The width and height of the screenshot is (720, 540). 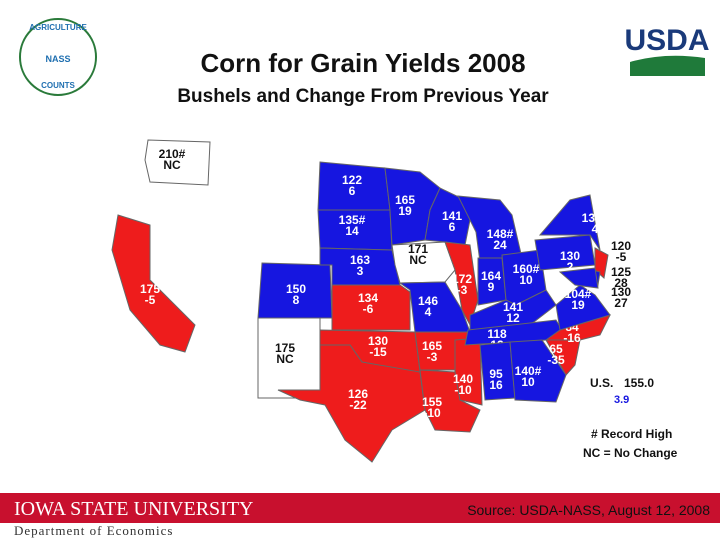 I want to click on logo-mid: NASS, so click(x=57, y=59).